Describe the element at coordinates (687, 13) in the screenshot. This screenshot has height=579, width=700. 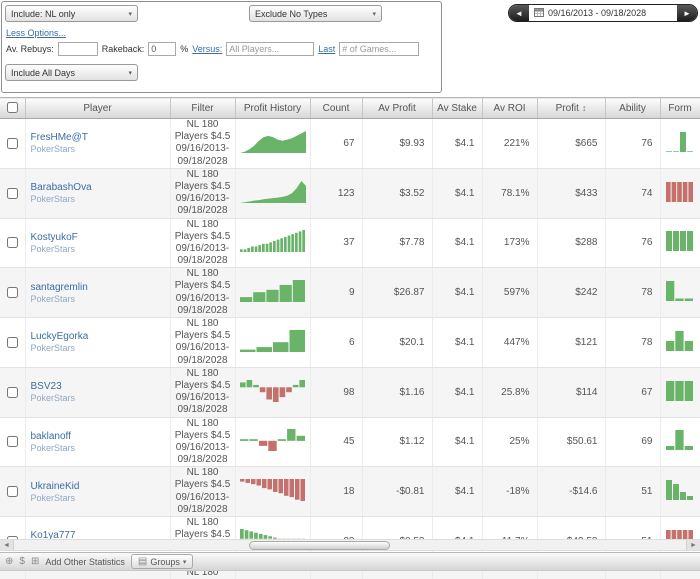
I see `date-next-button: ►` at that location.